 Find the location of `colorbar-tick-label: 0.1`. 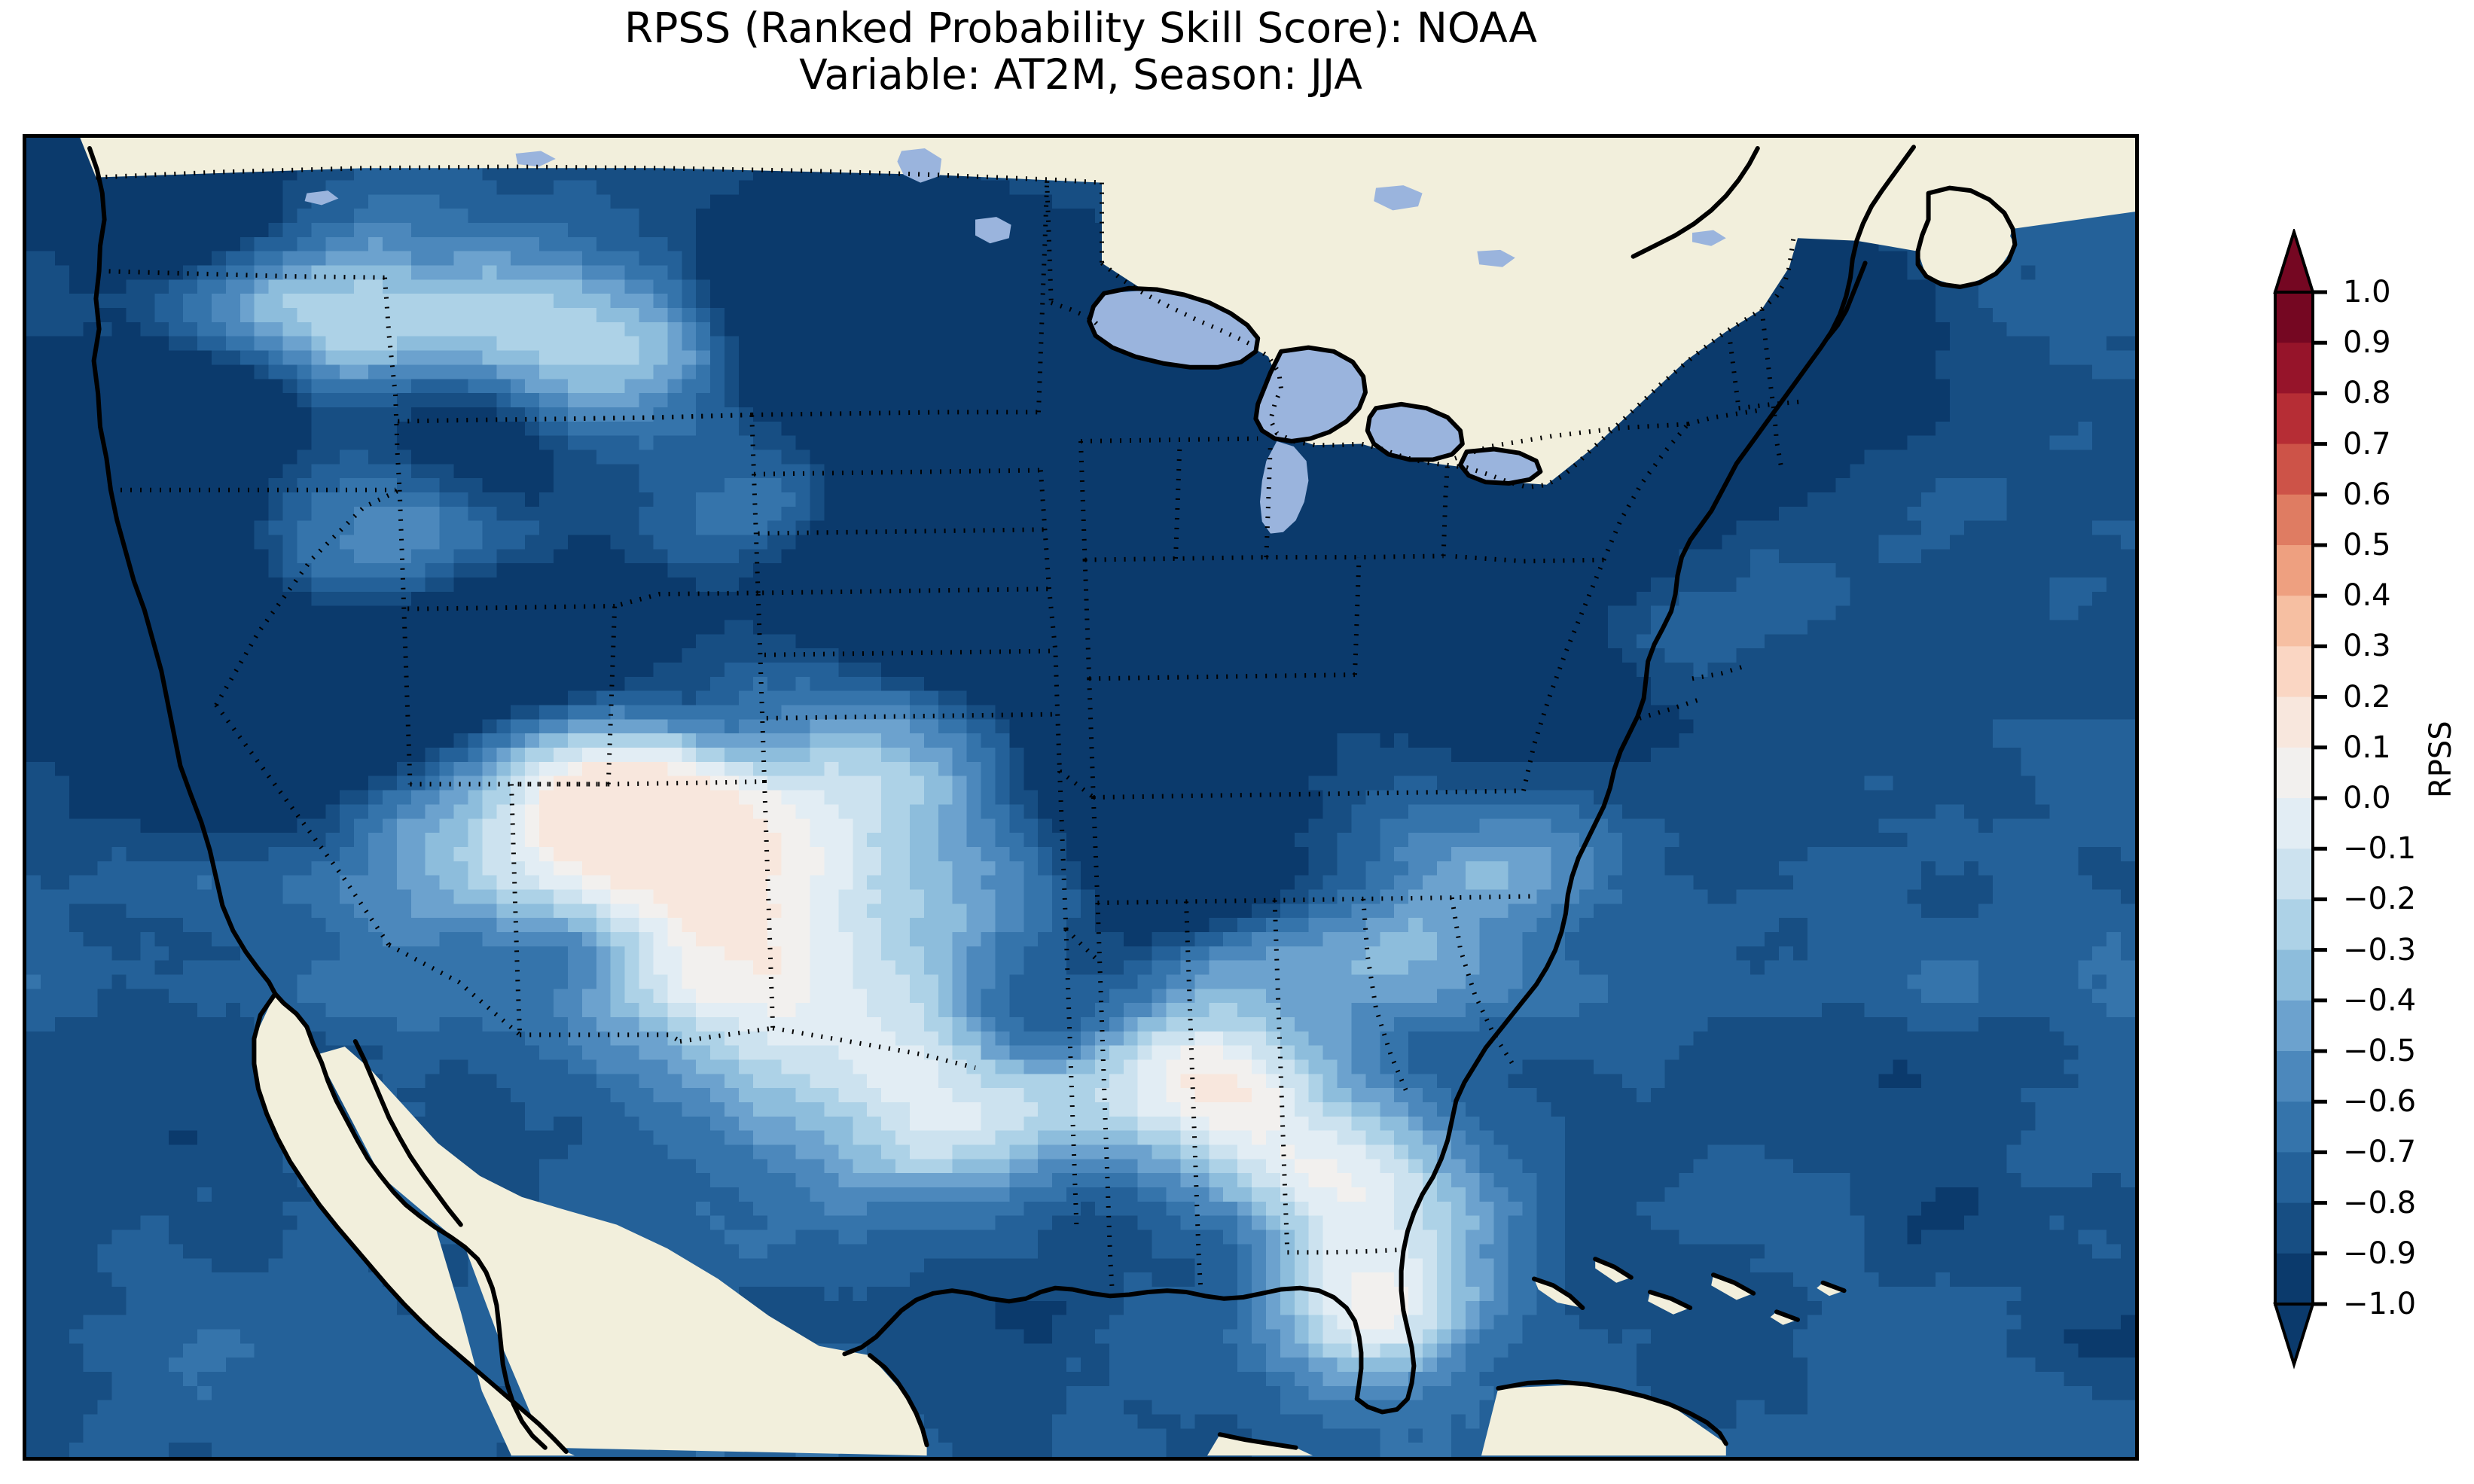

colorbar-tick-label: 0.1 is located at coordinates (2367, 747).